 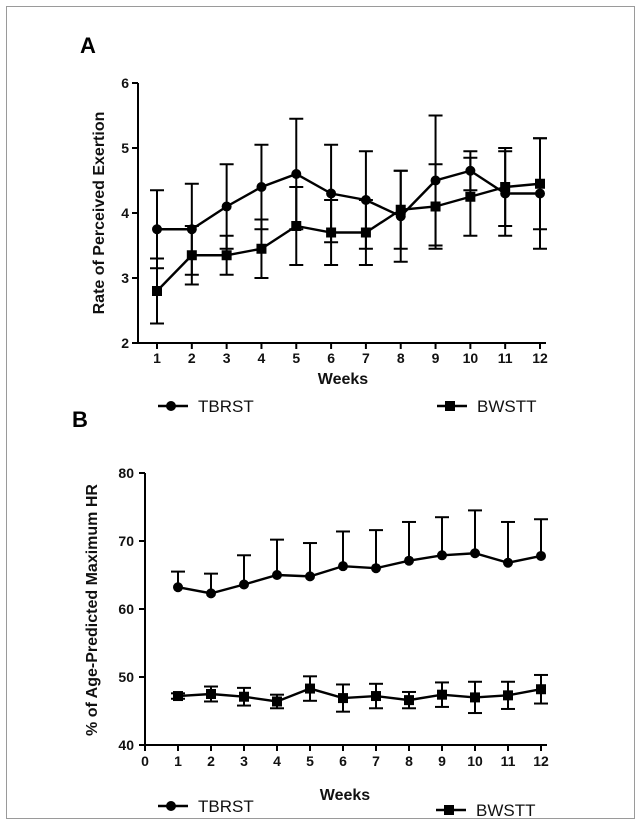 I want to click on x-tick-label: 5, so click(x=296, y=358).